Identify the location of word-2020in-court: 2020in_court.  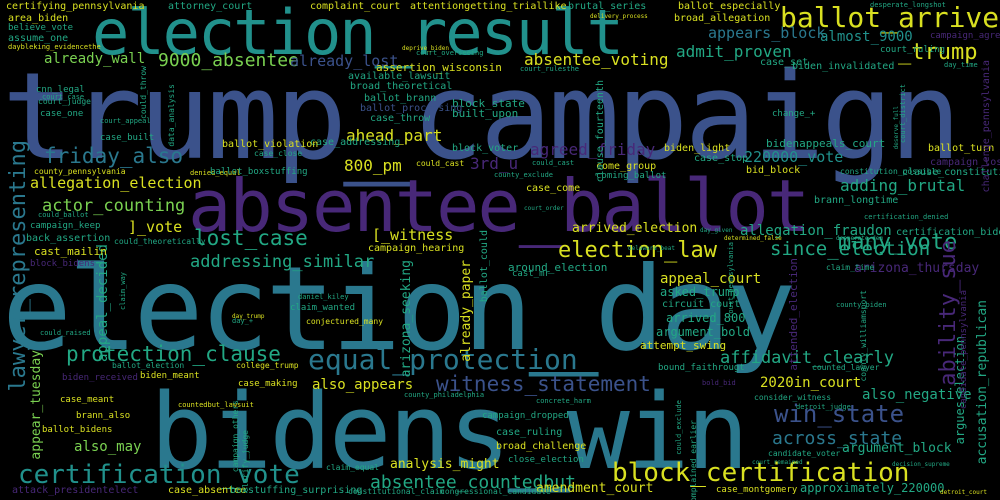
(811, 383).